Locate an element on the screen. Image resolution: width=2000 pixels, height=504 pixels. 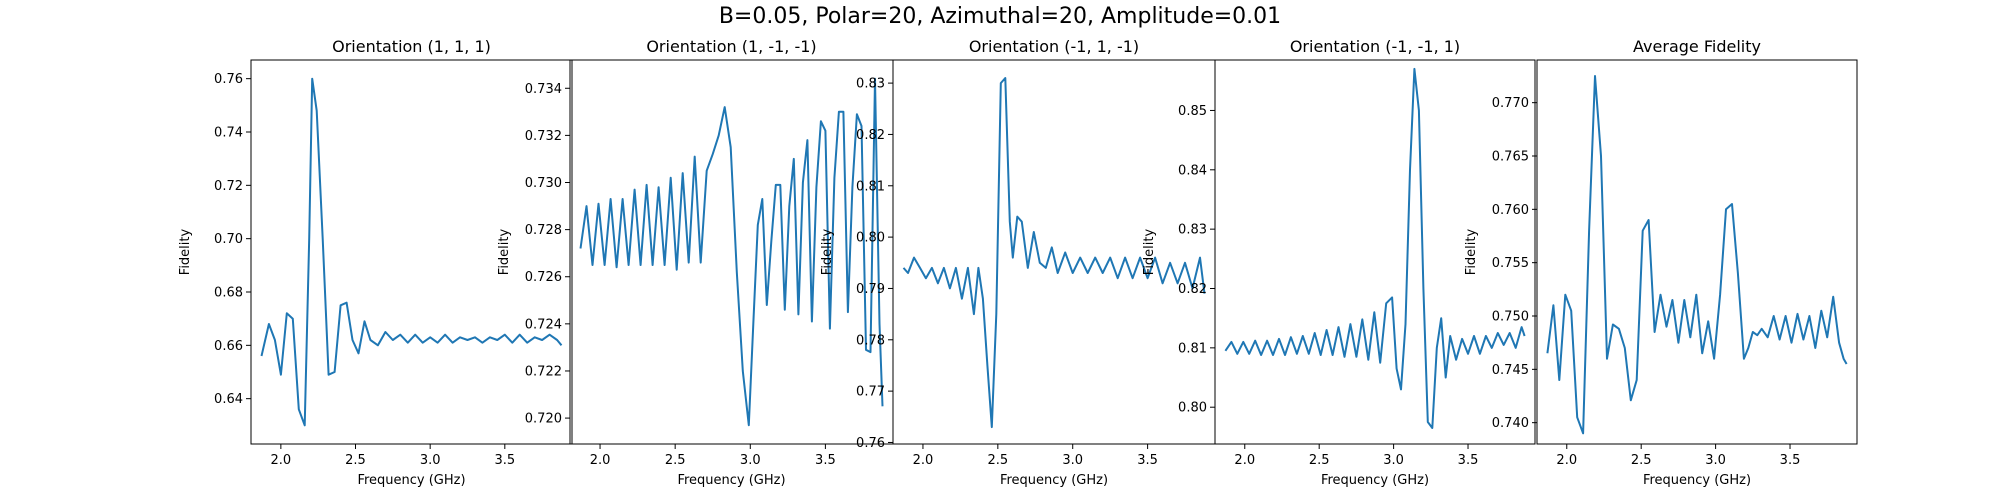
y-tick-label: 0.722 is located at coordinates (543, 371).